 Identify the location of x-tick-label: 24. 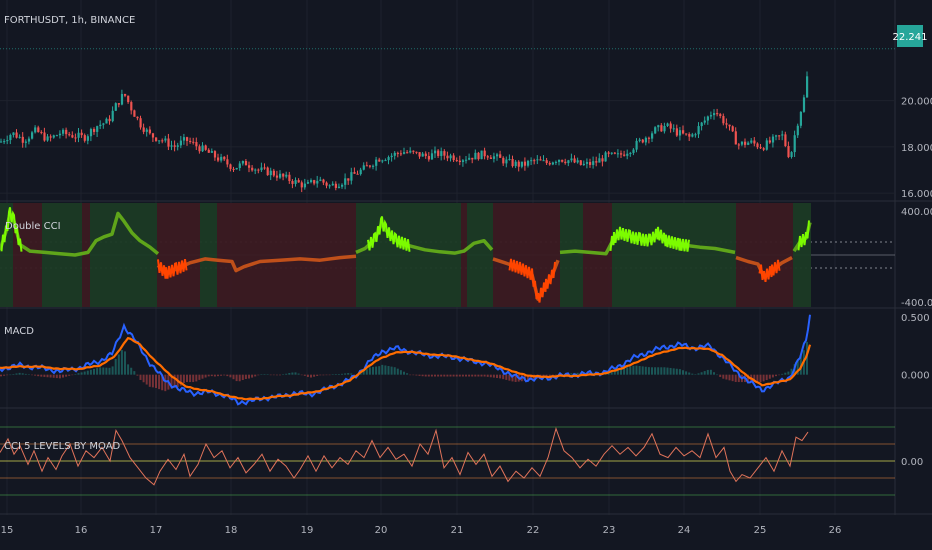
(684, 530).